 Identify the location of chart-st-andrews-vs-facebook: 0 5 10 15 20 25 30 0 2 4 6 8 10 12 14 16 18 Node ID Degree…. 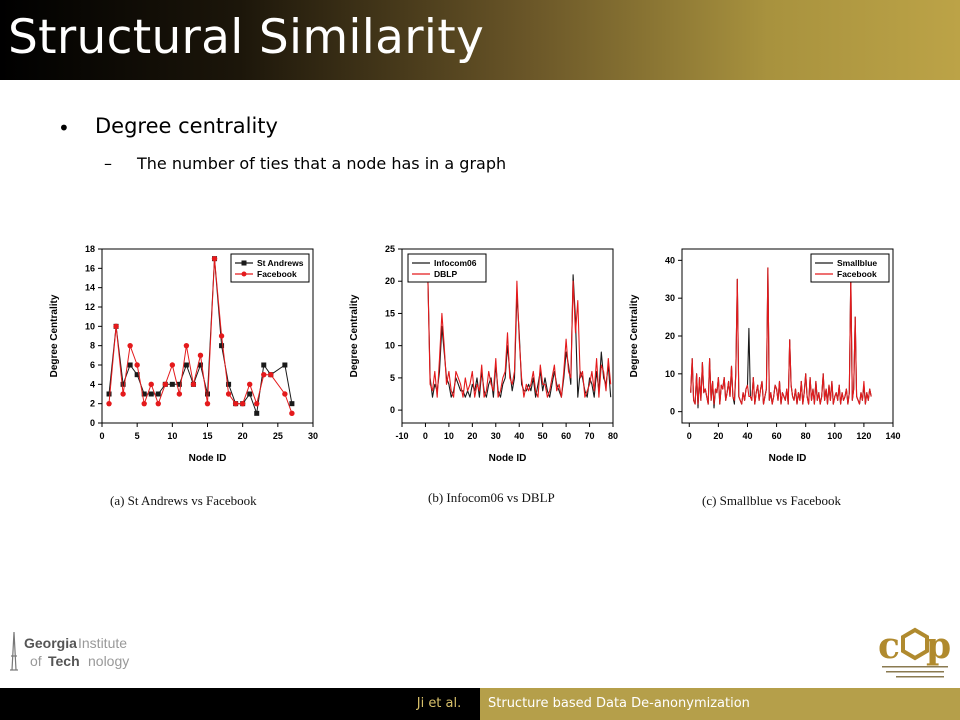
(185, 357).